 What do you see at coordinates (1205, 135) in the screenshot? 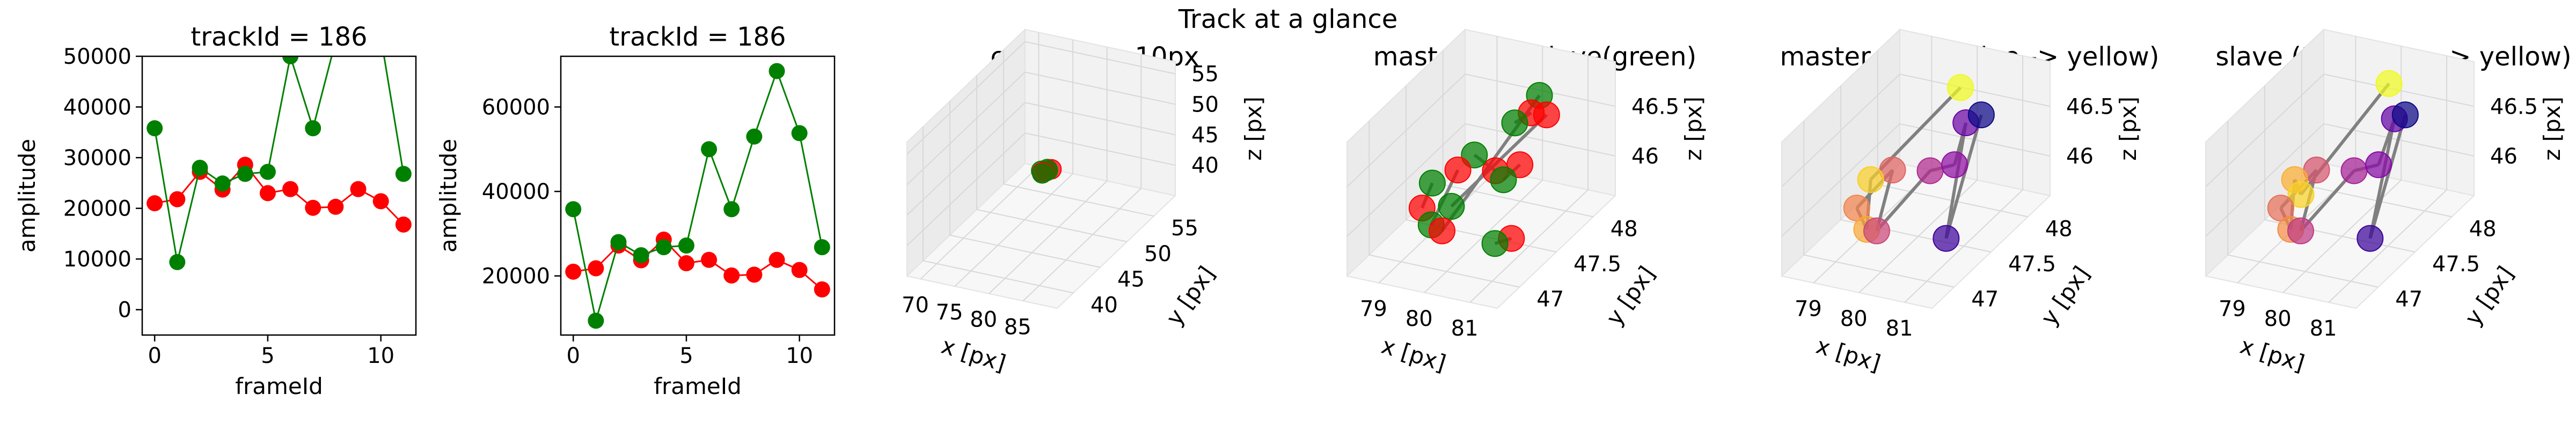
I see `z-tick-label: 45` at bounding box center [1205, 135].